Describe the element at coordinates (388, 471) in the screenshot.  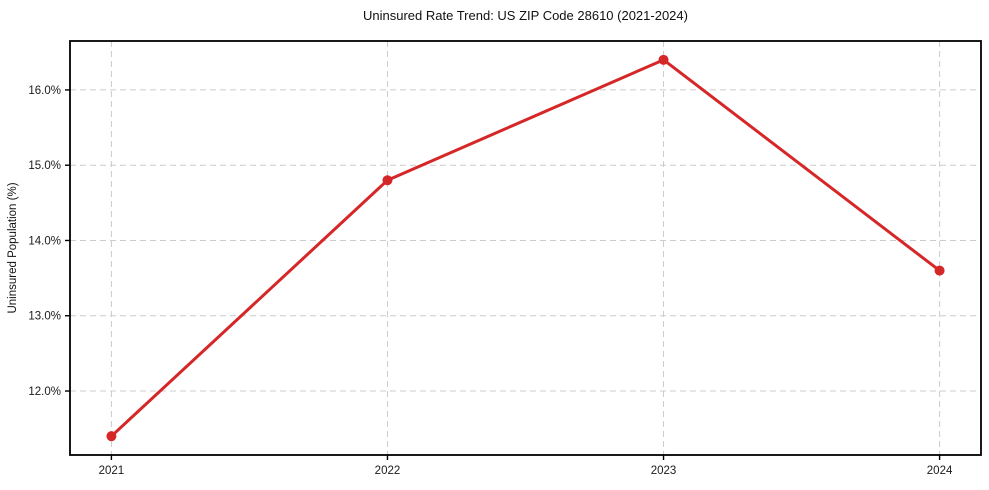
I see `x-tick-label: 2022` at that location.